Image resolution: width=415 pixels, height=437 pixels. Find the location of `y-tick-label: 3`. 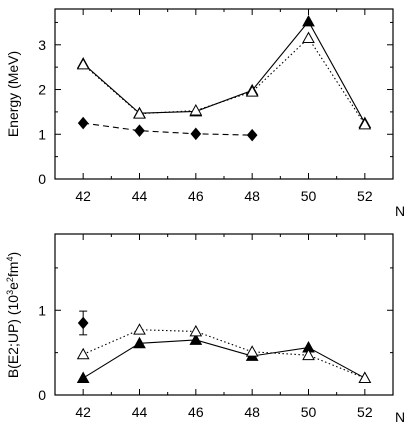

y-tick-label: 3 is located at coordinates (42, 45).